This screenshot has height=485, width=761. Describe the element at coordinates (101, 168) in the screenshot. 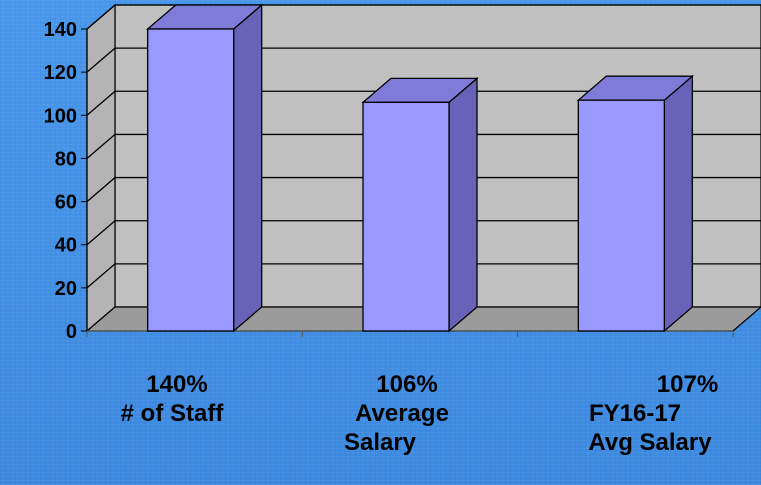

I see `side-wall` at that location.